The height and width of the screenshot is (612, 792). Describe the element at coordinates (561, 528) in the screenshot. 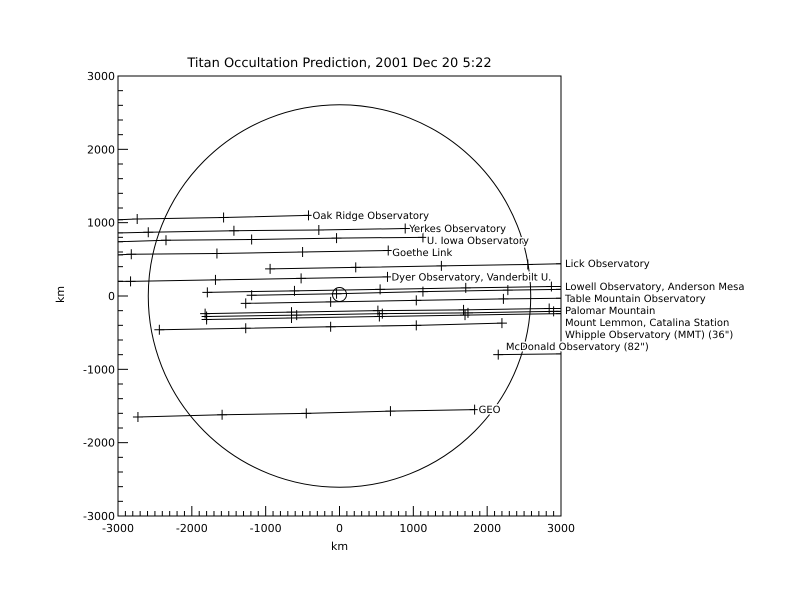

I see `x-tick-label: 3000` at that location.